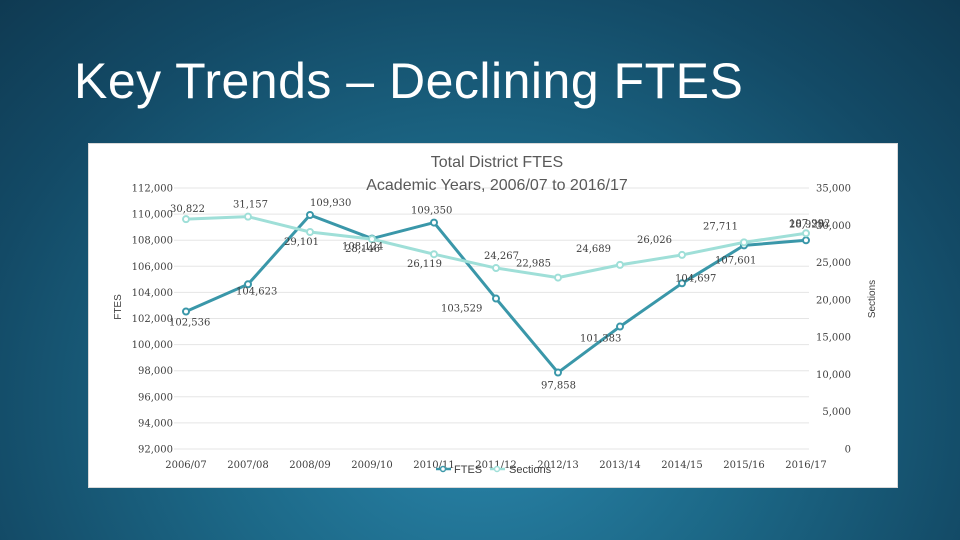 This screenshot has width=960, height=540. I want to click on x-tick-label: 2011/12, so click(496, 465).